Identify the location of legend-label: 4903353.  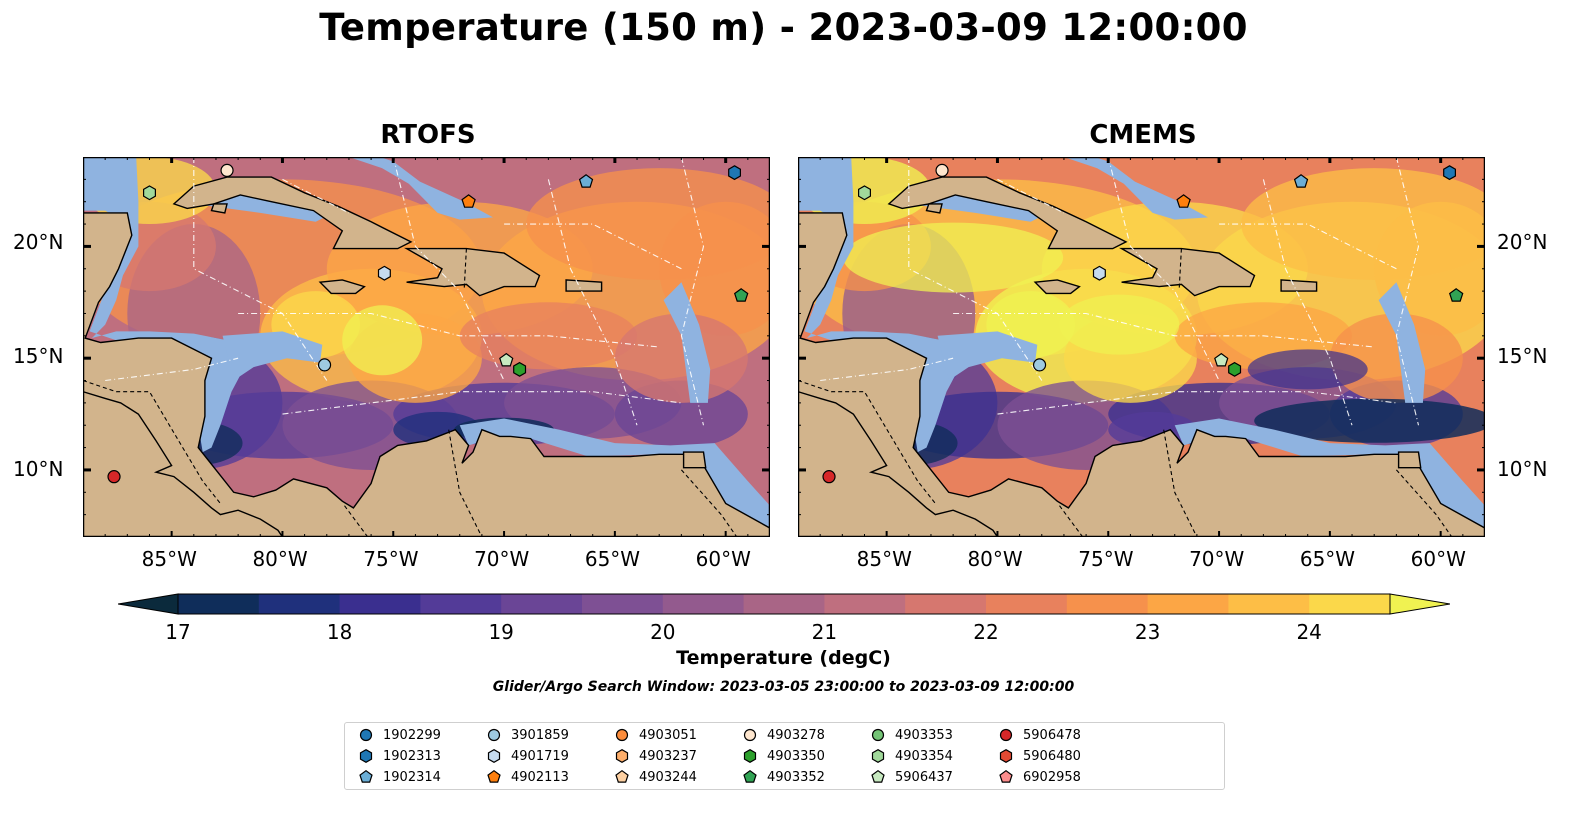
(924, 735).